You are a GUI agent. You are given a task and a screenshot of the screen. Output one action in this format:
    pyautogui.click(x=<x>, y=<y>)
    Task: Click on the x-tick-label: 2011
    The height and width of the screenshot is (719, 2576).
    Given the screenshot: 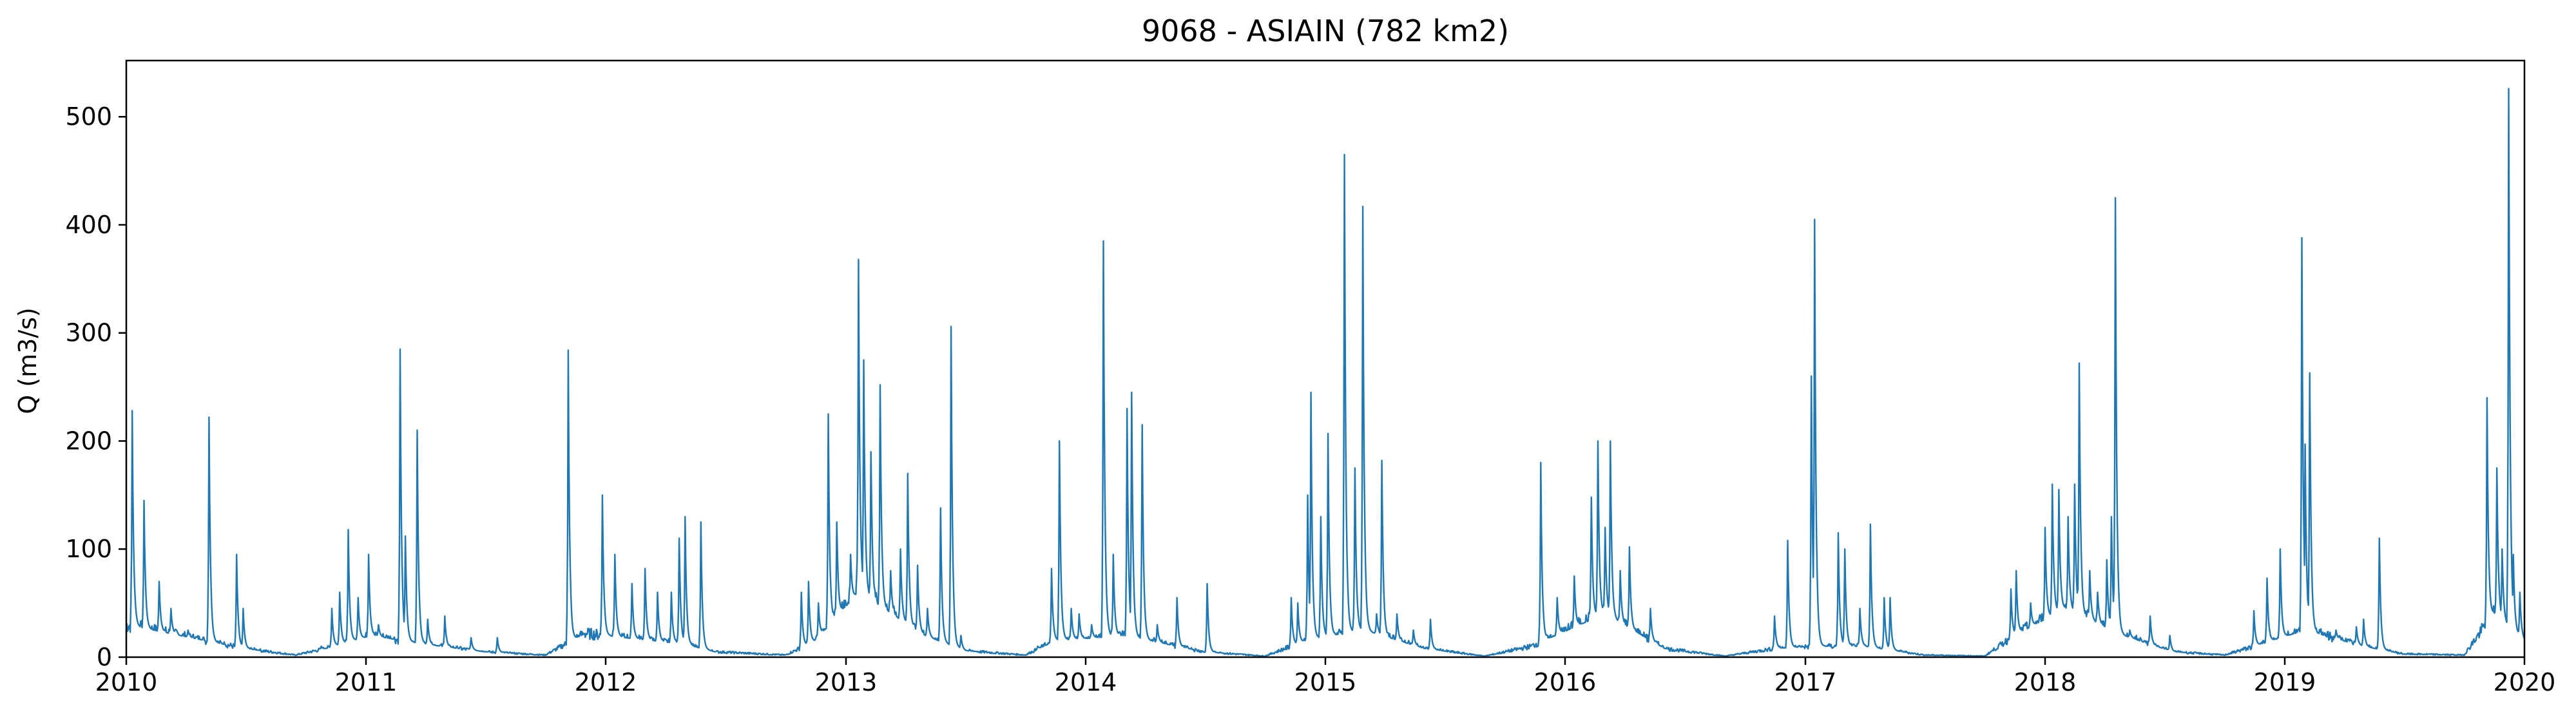 What is the action you would take?
    pyautogui.click(x=367, y=682)
    